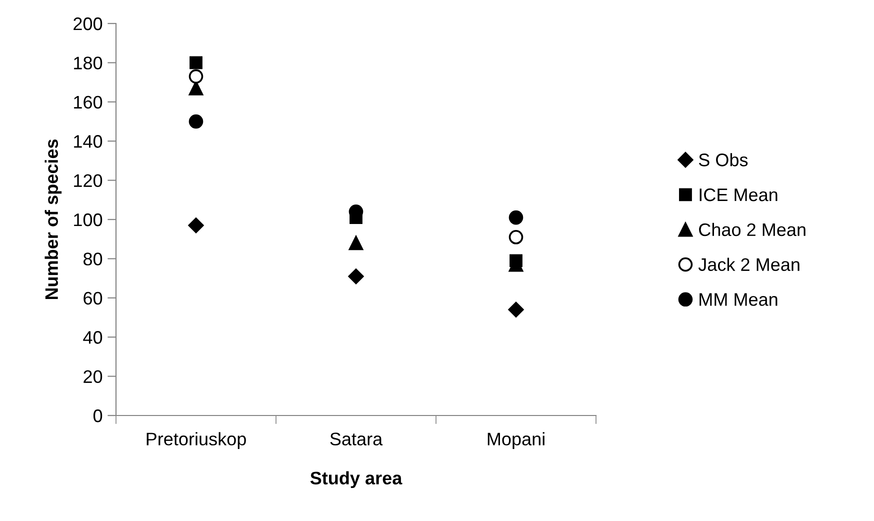 Image resolution: width=874 pixels, height=521 pixels. Describe the element at coordinates (88, 63) in the screenshot. I see `y-tick-label: 180` at that location.